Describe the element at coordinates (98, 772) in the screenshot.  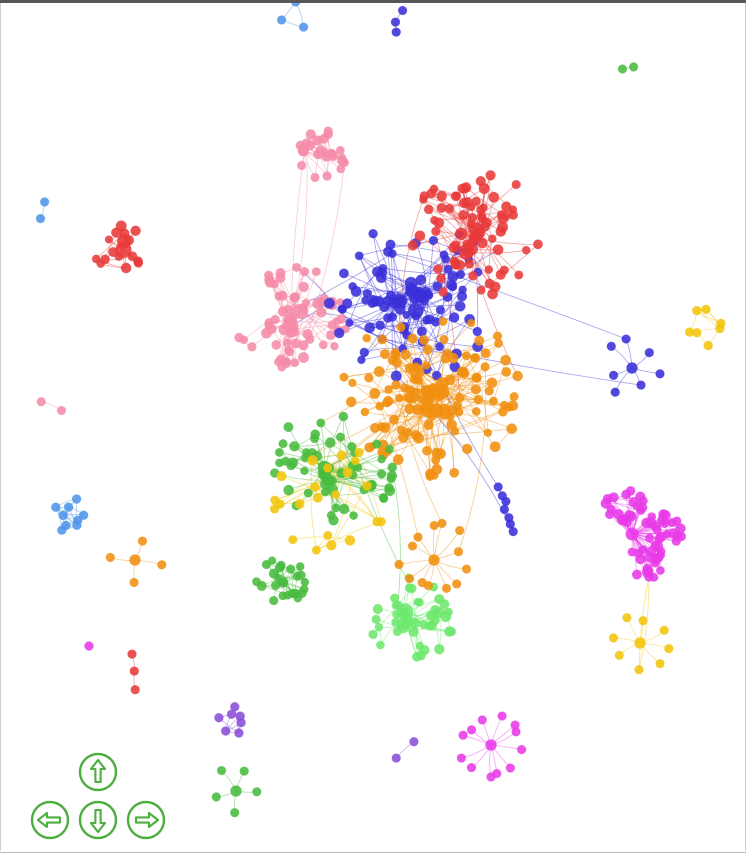
I see `pan-up-button` at that location.